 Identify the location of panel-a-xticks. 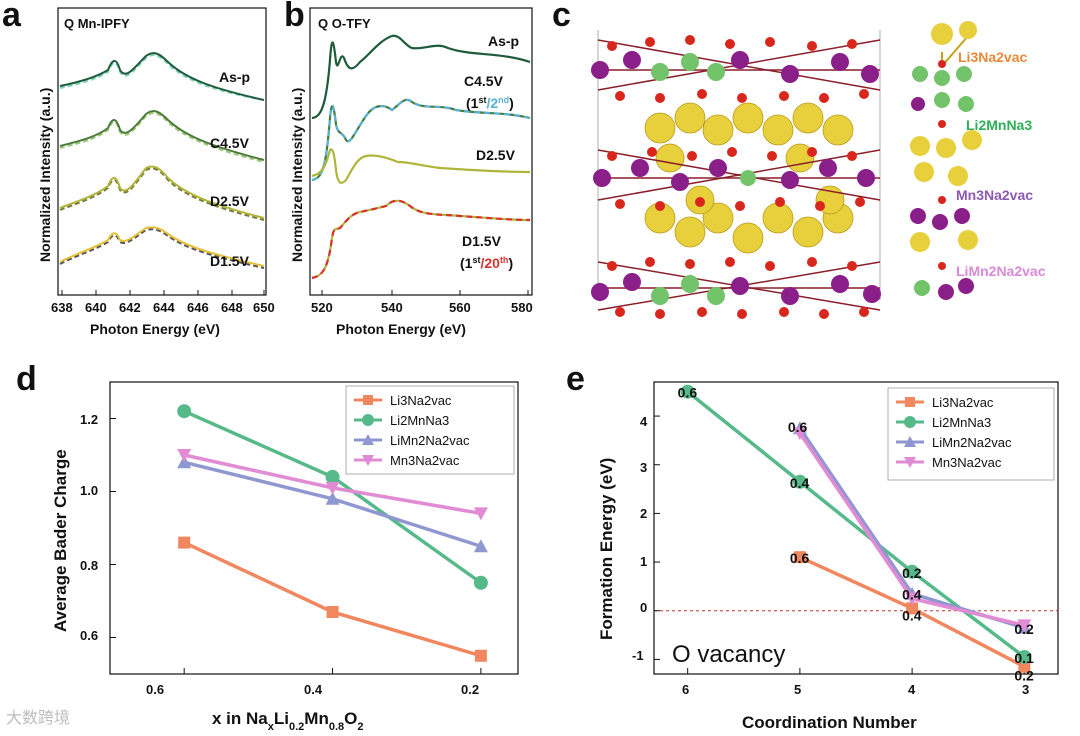
(163, 292).